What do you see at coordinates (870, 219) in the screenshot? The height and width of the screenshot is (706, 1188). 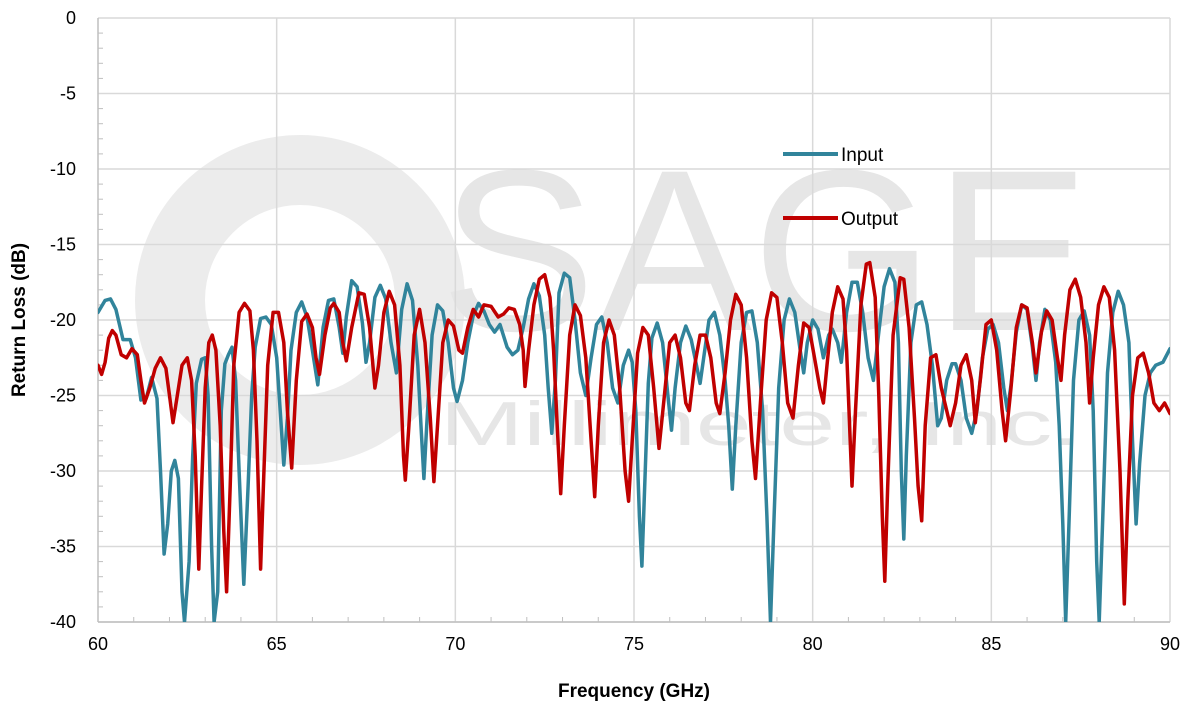 I see `legend-output-label: Output` at bounding box center [870, 219].